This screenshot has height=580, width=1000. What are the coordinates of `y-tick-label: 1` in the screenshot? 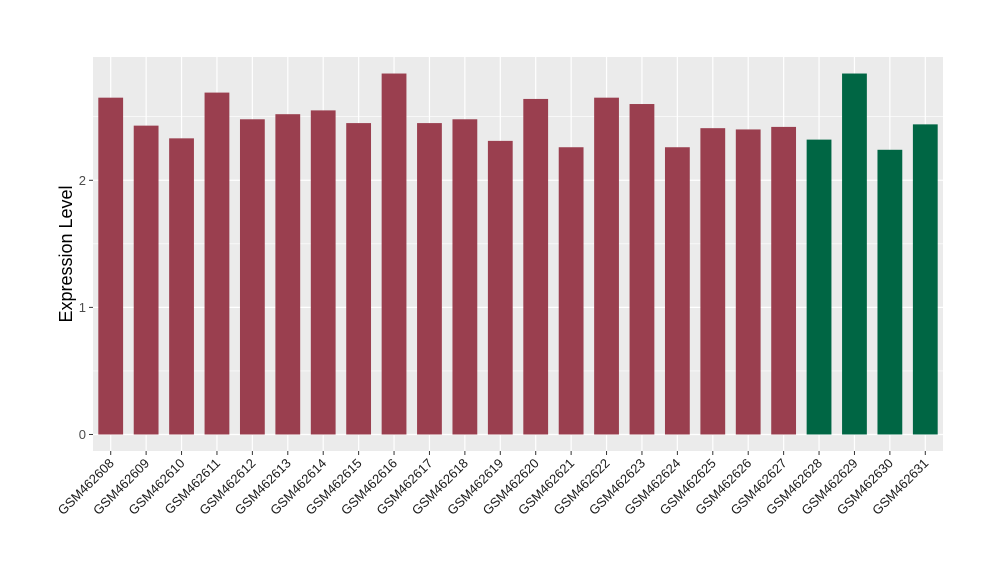 It's located at (82, 307).